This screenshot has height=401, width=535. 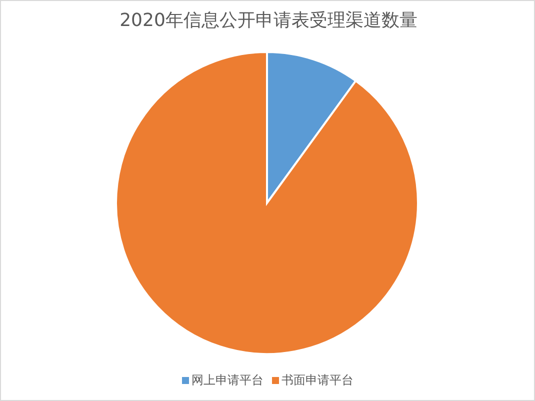 What do you see at coordinates (228, 380) in the screenshot?
I see `legend-label: 网上申请平台` at bounding box center [228, 380].